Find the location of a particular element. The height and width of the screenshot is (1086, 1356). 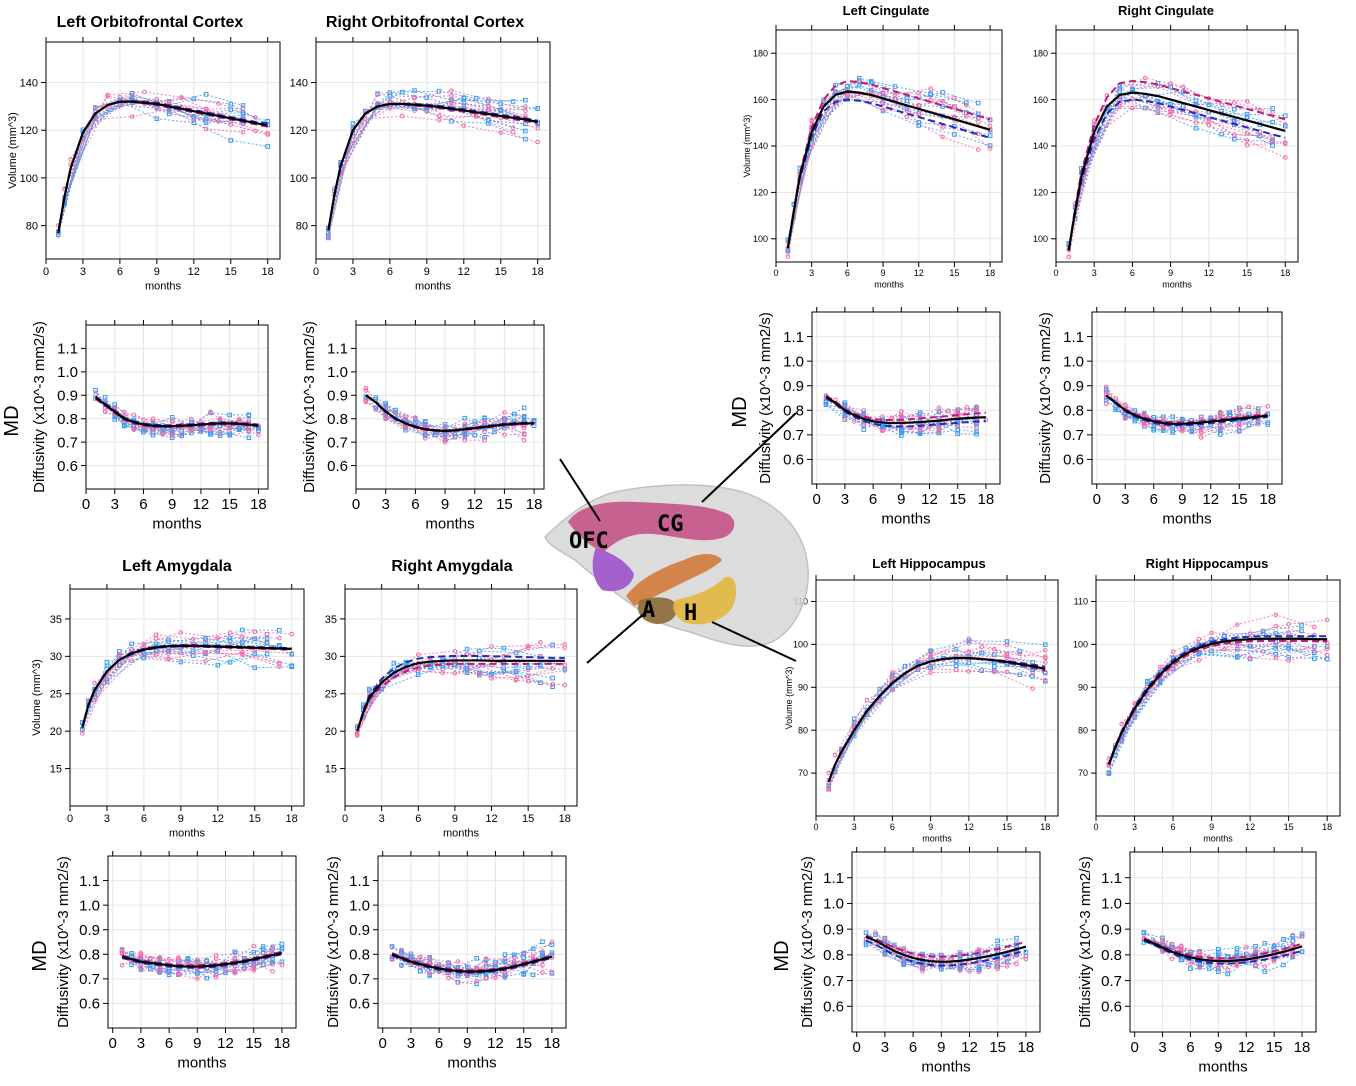

y-tick-label: 0.9 is located at coordinates (1073, 386).